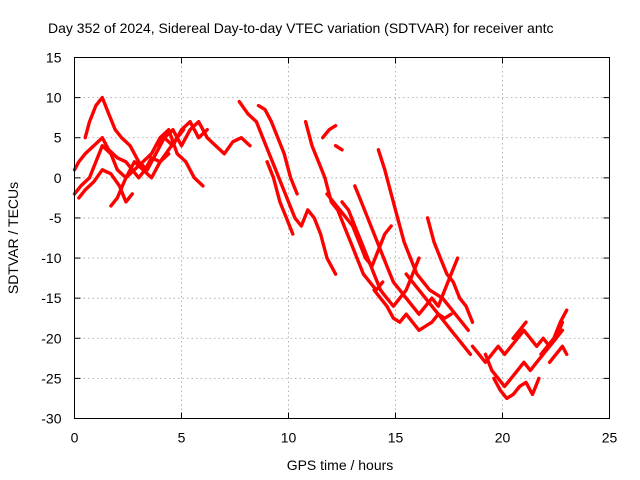 This screenshot has width=640, height=480. I want to click on y-axis-title: SDTVAR / TECUs, so click(13, 238).